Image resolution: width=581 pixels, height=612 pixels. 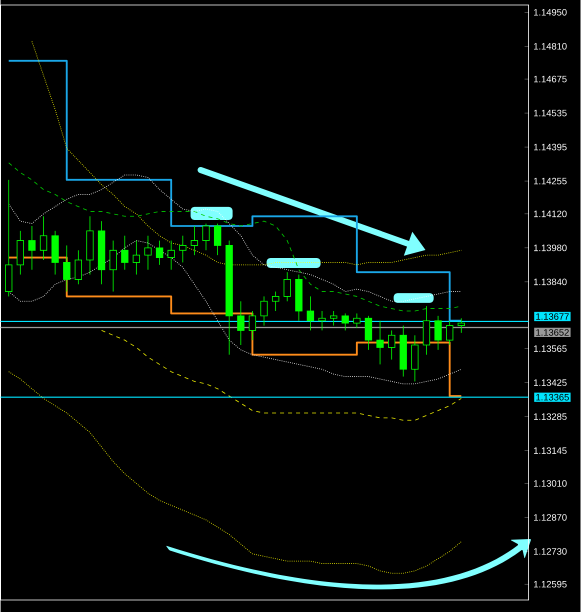 I want to click on y-tick-label: 1.14395, so click(x=550, y=147).